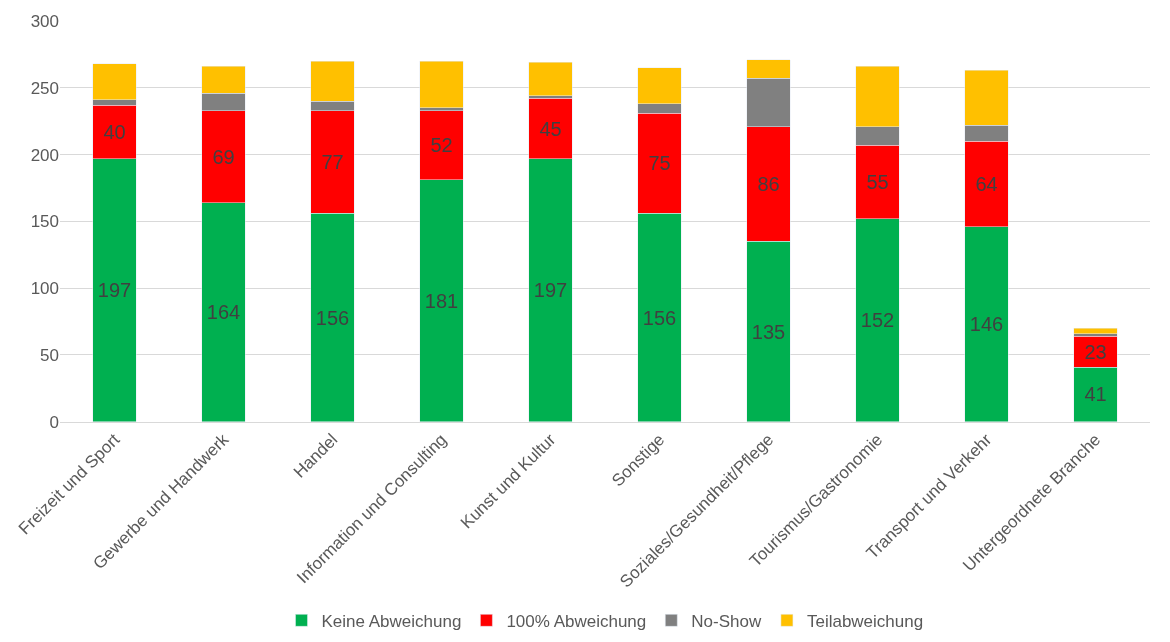 This screenshot has width=1170, height=642. What do you see at coordinates (332, 161) in the screenshot?
I see `data-label: 77` at bounding box center [332, 161].